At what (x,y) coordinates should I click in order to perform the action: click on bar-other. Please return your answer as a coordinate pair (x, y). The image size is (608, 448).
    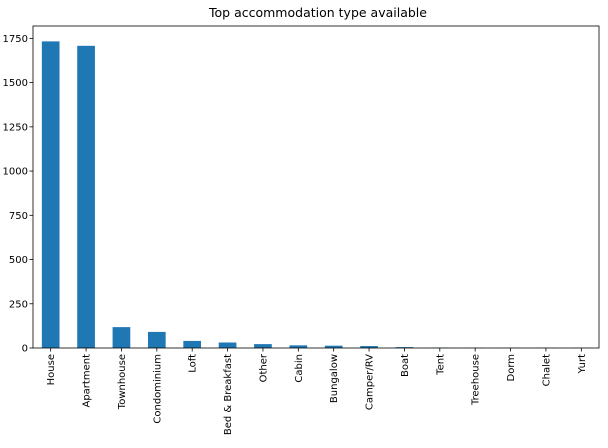
    Looking at the image, I should click on (263, 346).